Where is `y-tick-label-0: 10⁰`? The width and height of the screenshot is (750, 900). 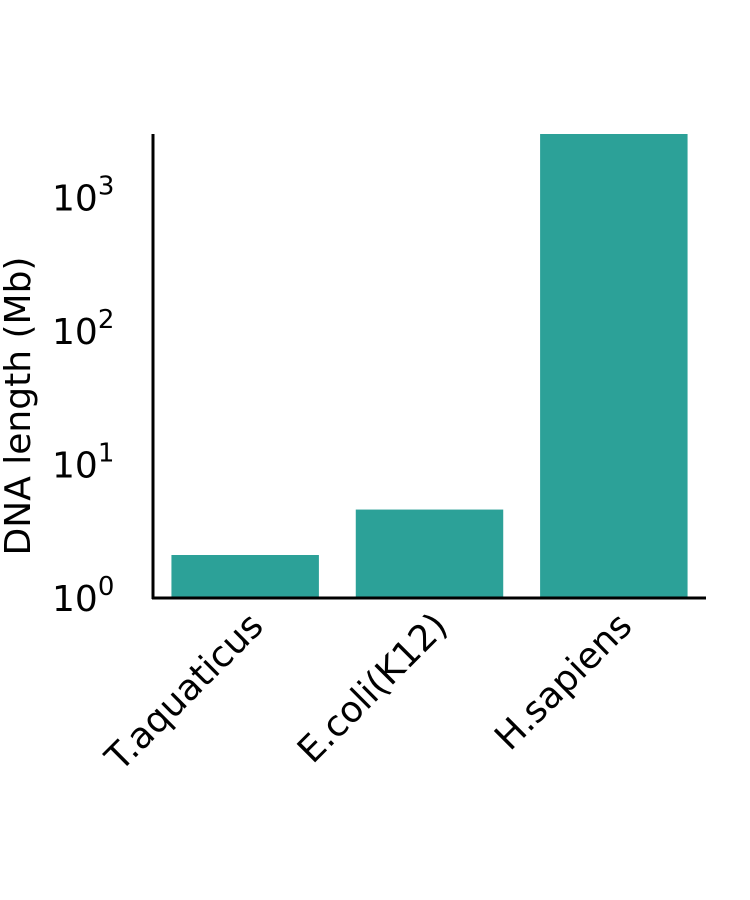 y-tick-label-0: 10⁰ is located at coordinates (83, 596).